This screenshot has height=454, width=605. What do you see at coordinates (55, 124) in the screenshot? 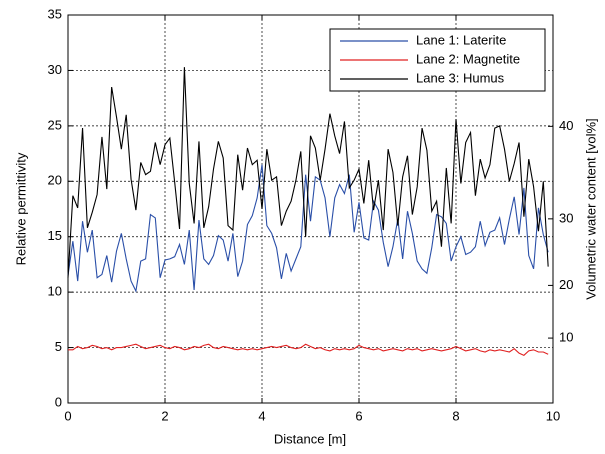
I see `y-tick-label: 25` at bounding box center [55, 124].